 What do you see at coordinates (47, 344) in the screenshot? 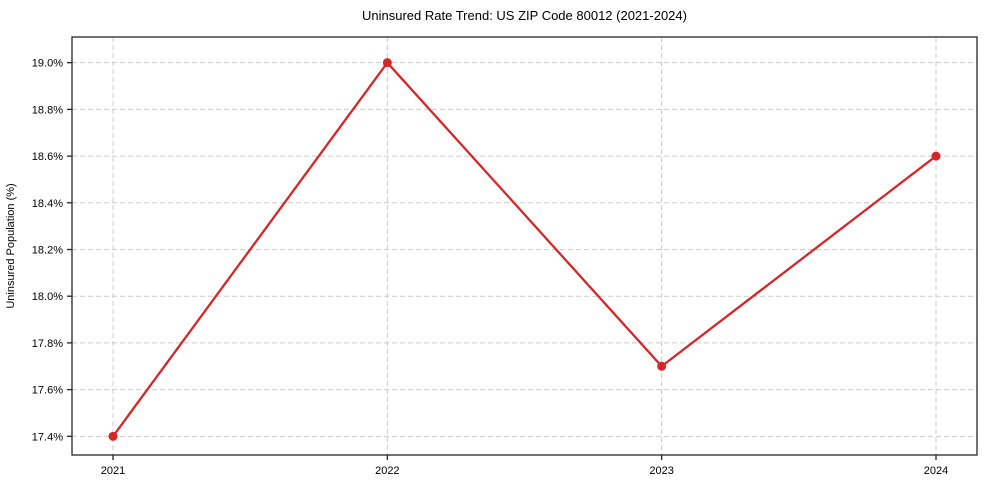
I see `y-tick-label: 17.8%` at bounding box center [47, 344].